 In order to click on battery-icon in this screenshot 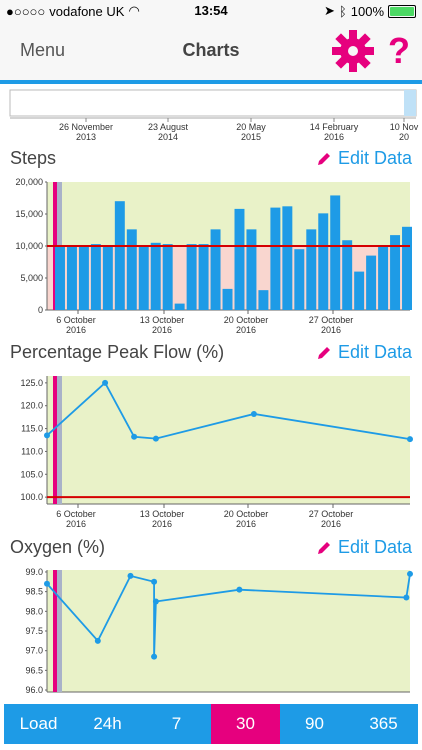, I will do `click(402, 11)`.